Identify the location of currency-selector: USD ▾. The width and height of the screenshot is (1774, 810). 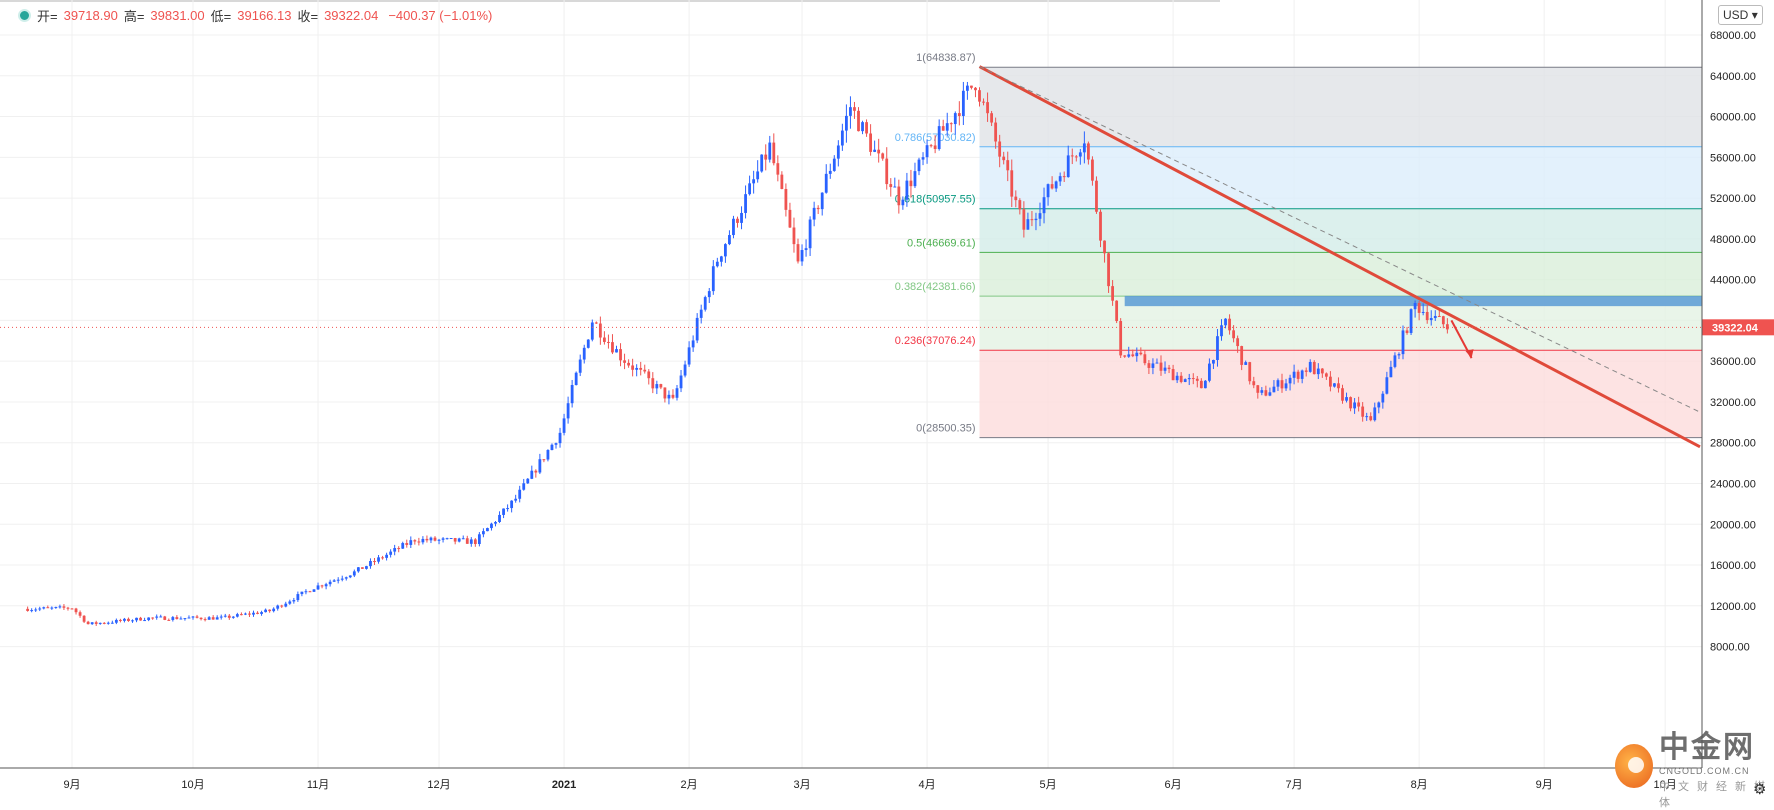
(1740, 15).